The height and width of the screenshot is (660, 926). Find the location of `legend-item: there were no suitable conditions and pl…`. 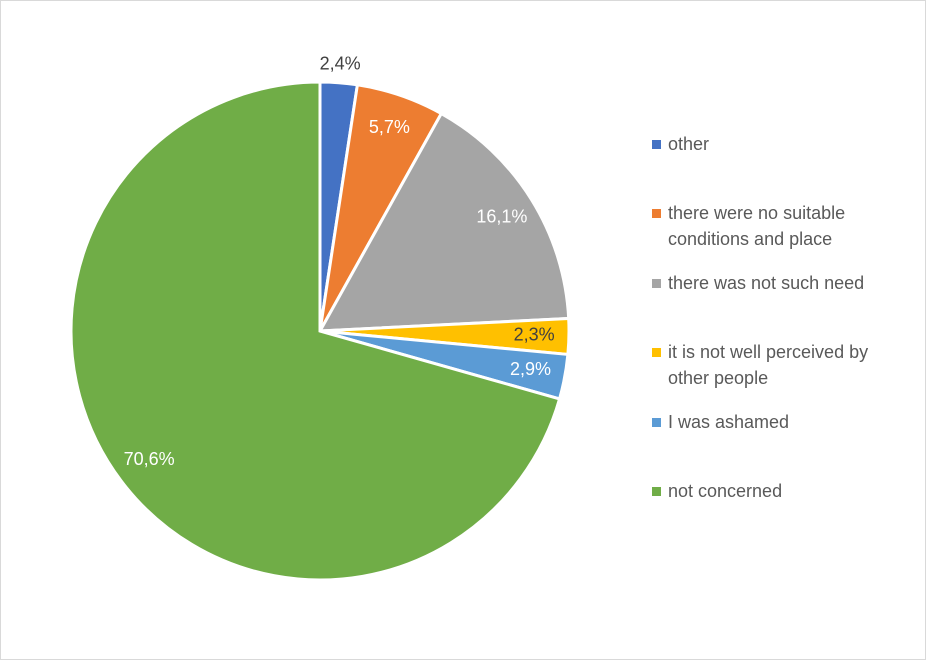

legend-item: there were no suitable conditions and pl… is located at coordinates (782, 226).